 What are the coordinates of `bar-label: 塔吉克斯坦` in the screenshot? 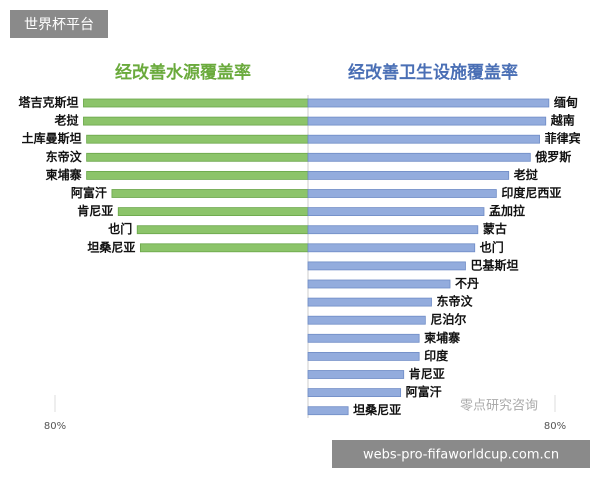 It's located at (48, 102).